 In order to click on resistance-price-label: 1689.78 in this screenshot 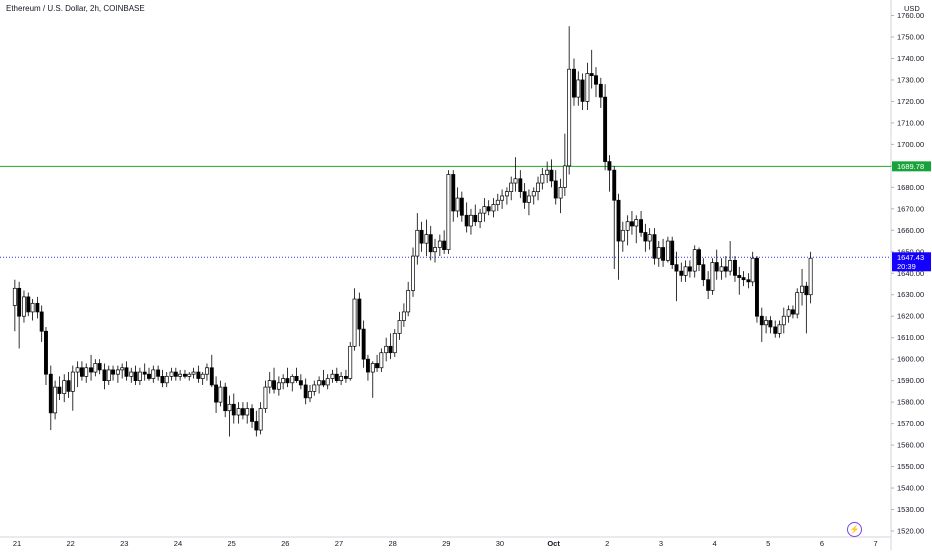, I will do `click(910, 166)`.